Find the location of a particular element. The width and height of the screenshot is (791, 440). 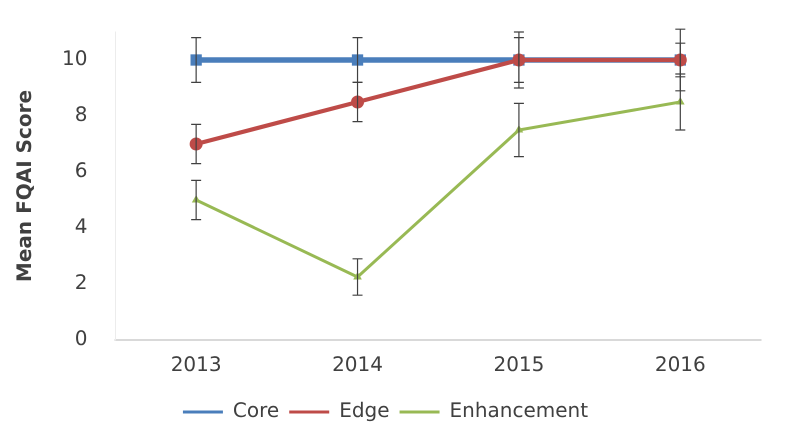

y-tick-label: 4 is located at coordinates (81, 226).